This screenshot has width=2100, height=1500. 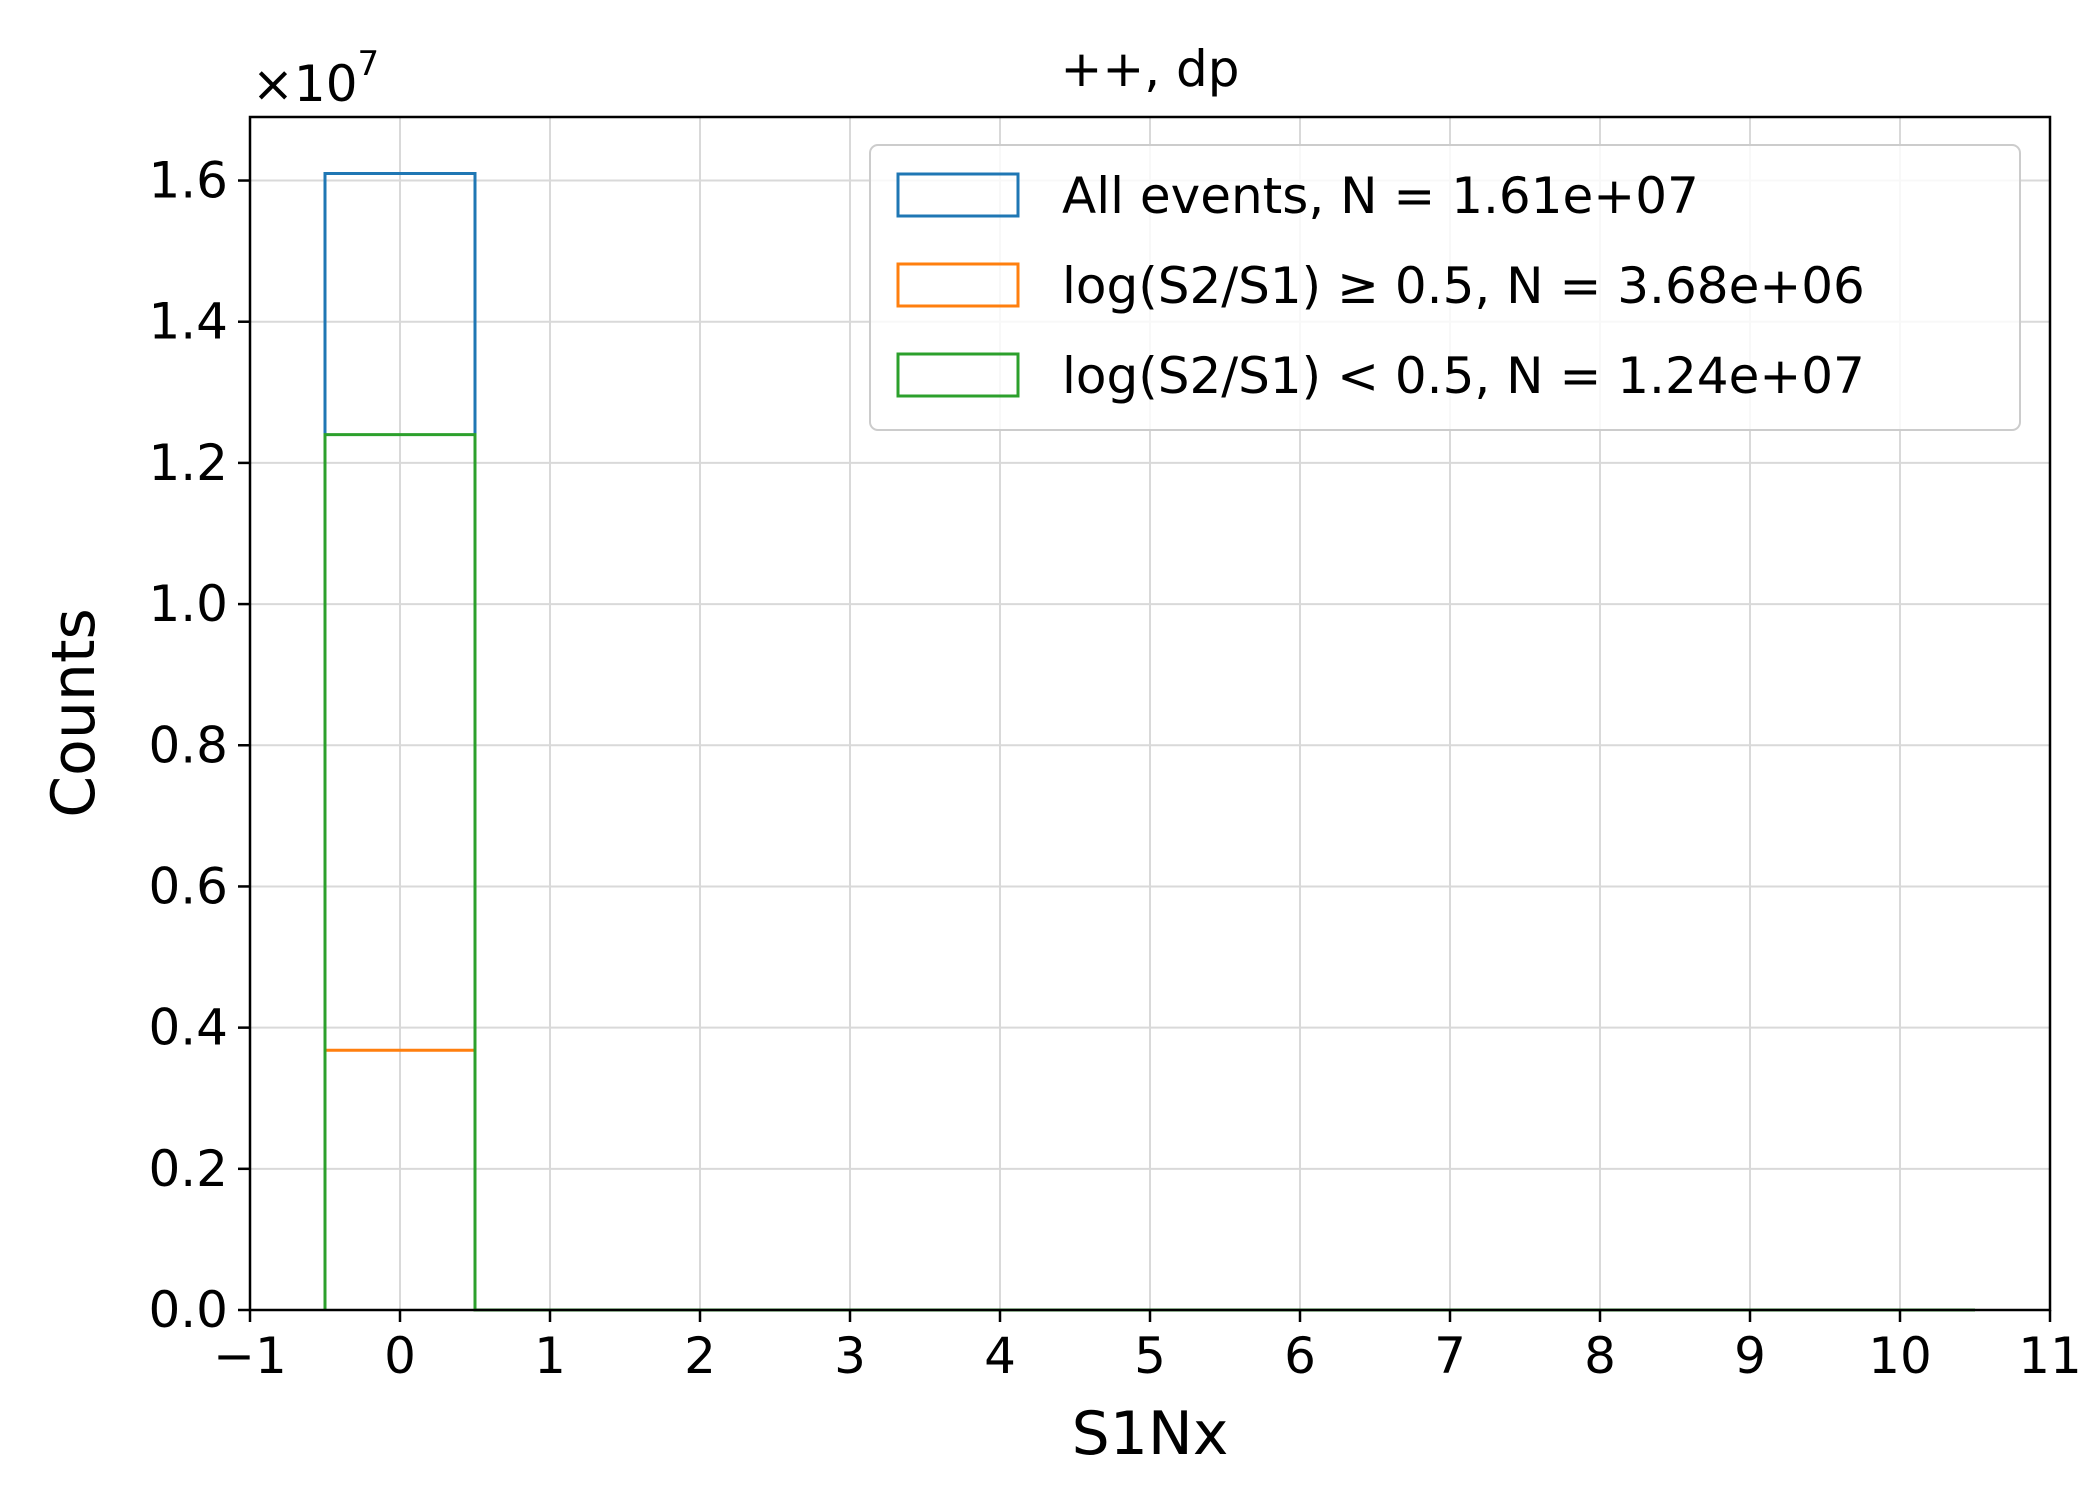 I want to click on y-offset-base: ×10, so click(x=305, y=84).